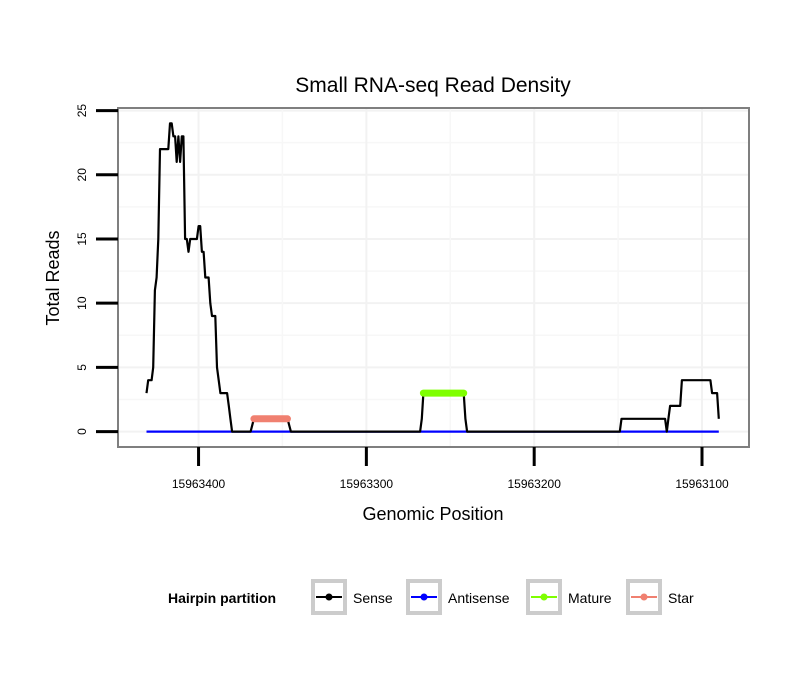  I want to click on legend-label: Star, so click(681, 598).